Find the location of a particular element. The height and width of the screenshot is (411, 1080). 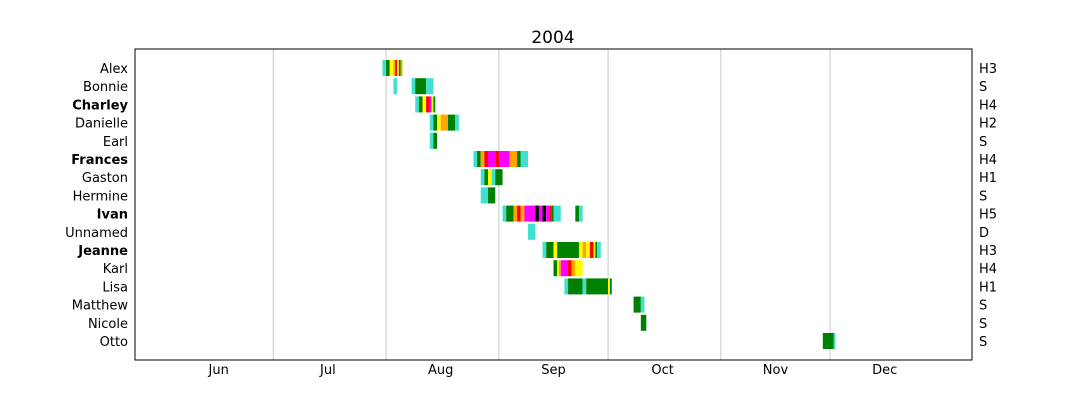

storm-row-unnamed is located at coordinates (532, 231).